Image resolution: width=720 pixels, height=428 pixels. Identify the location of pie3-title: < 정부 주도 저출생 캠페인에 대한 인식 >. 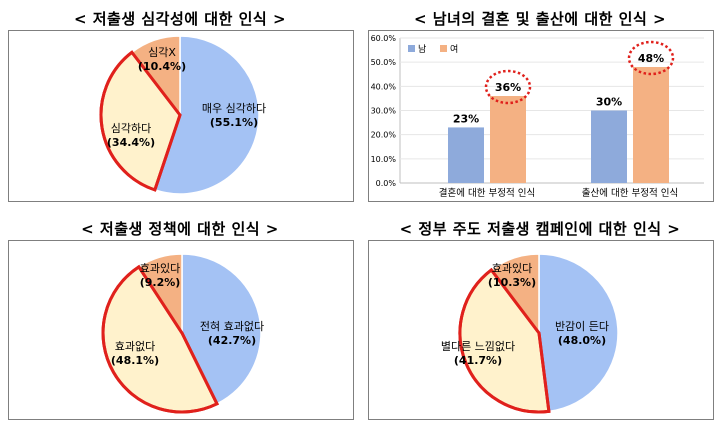
(540, 229).